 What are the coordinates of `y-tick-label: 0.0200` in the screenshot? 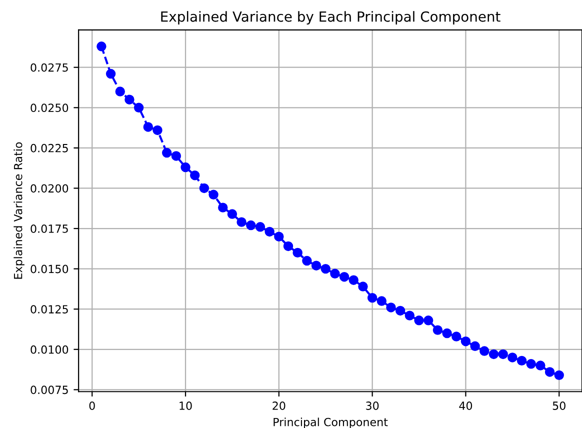 It's located at (49, 188).